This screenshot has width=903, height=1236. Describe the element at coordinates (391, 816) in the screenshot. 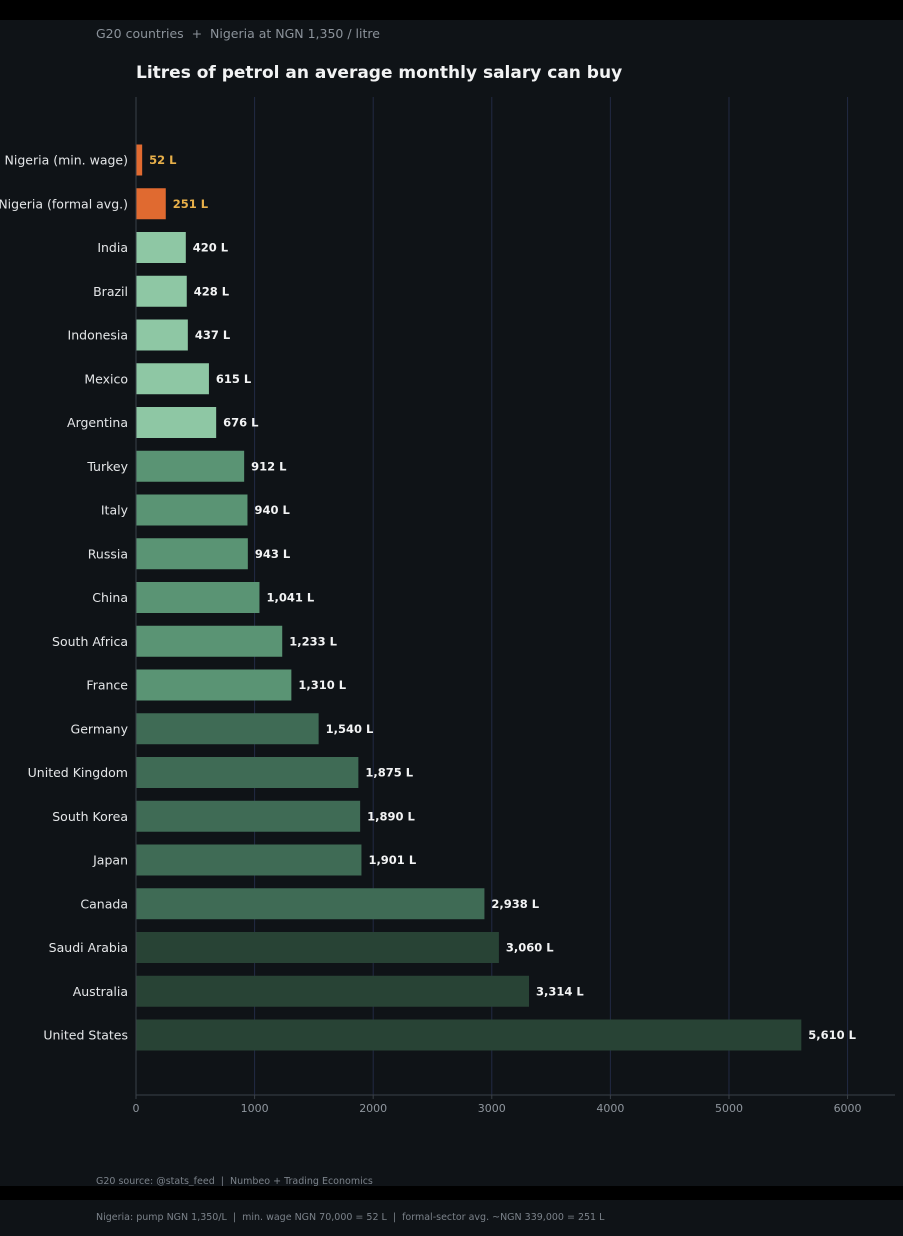

I see `value-label: 1,890 L` at that location.